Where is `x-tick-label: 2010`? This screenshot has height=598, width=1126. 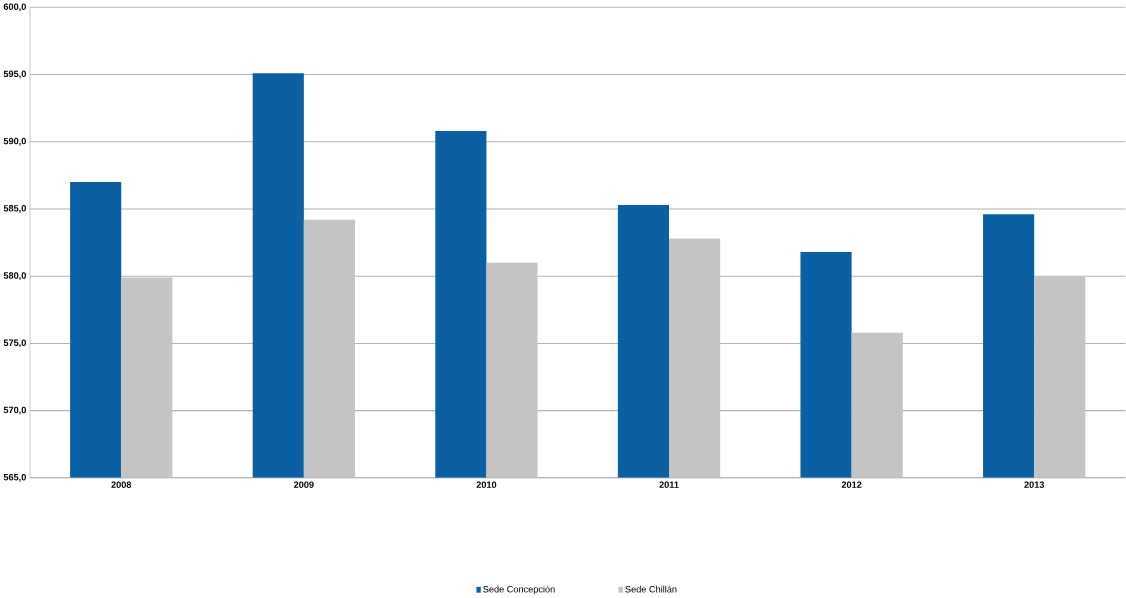 x-tick-label: 2010 is located at coordinates (486, 484).